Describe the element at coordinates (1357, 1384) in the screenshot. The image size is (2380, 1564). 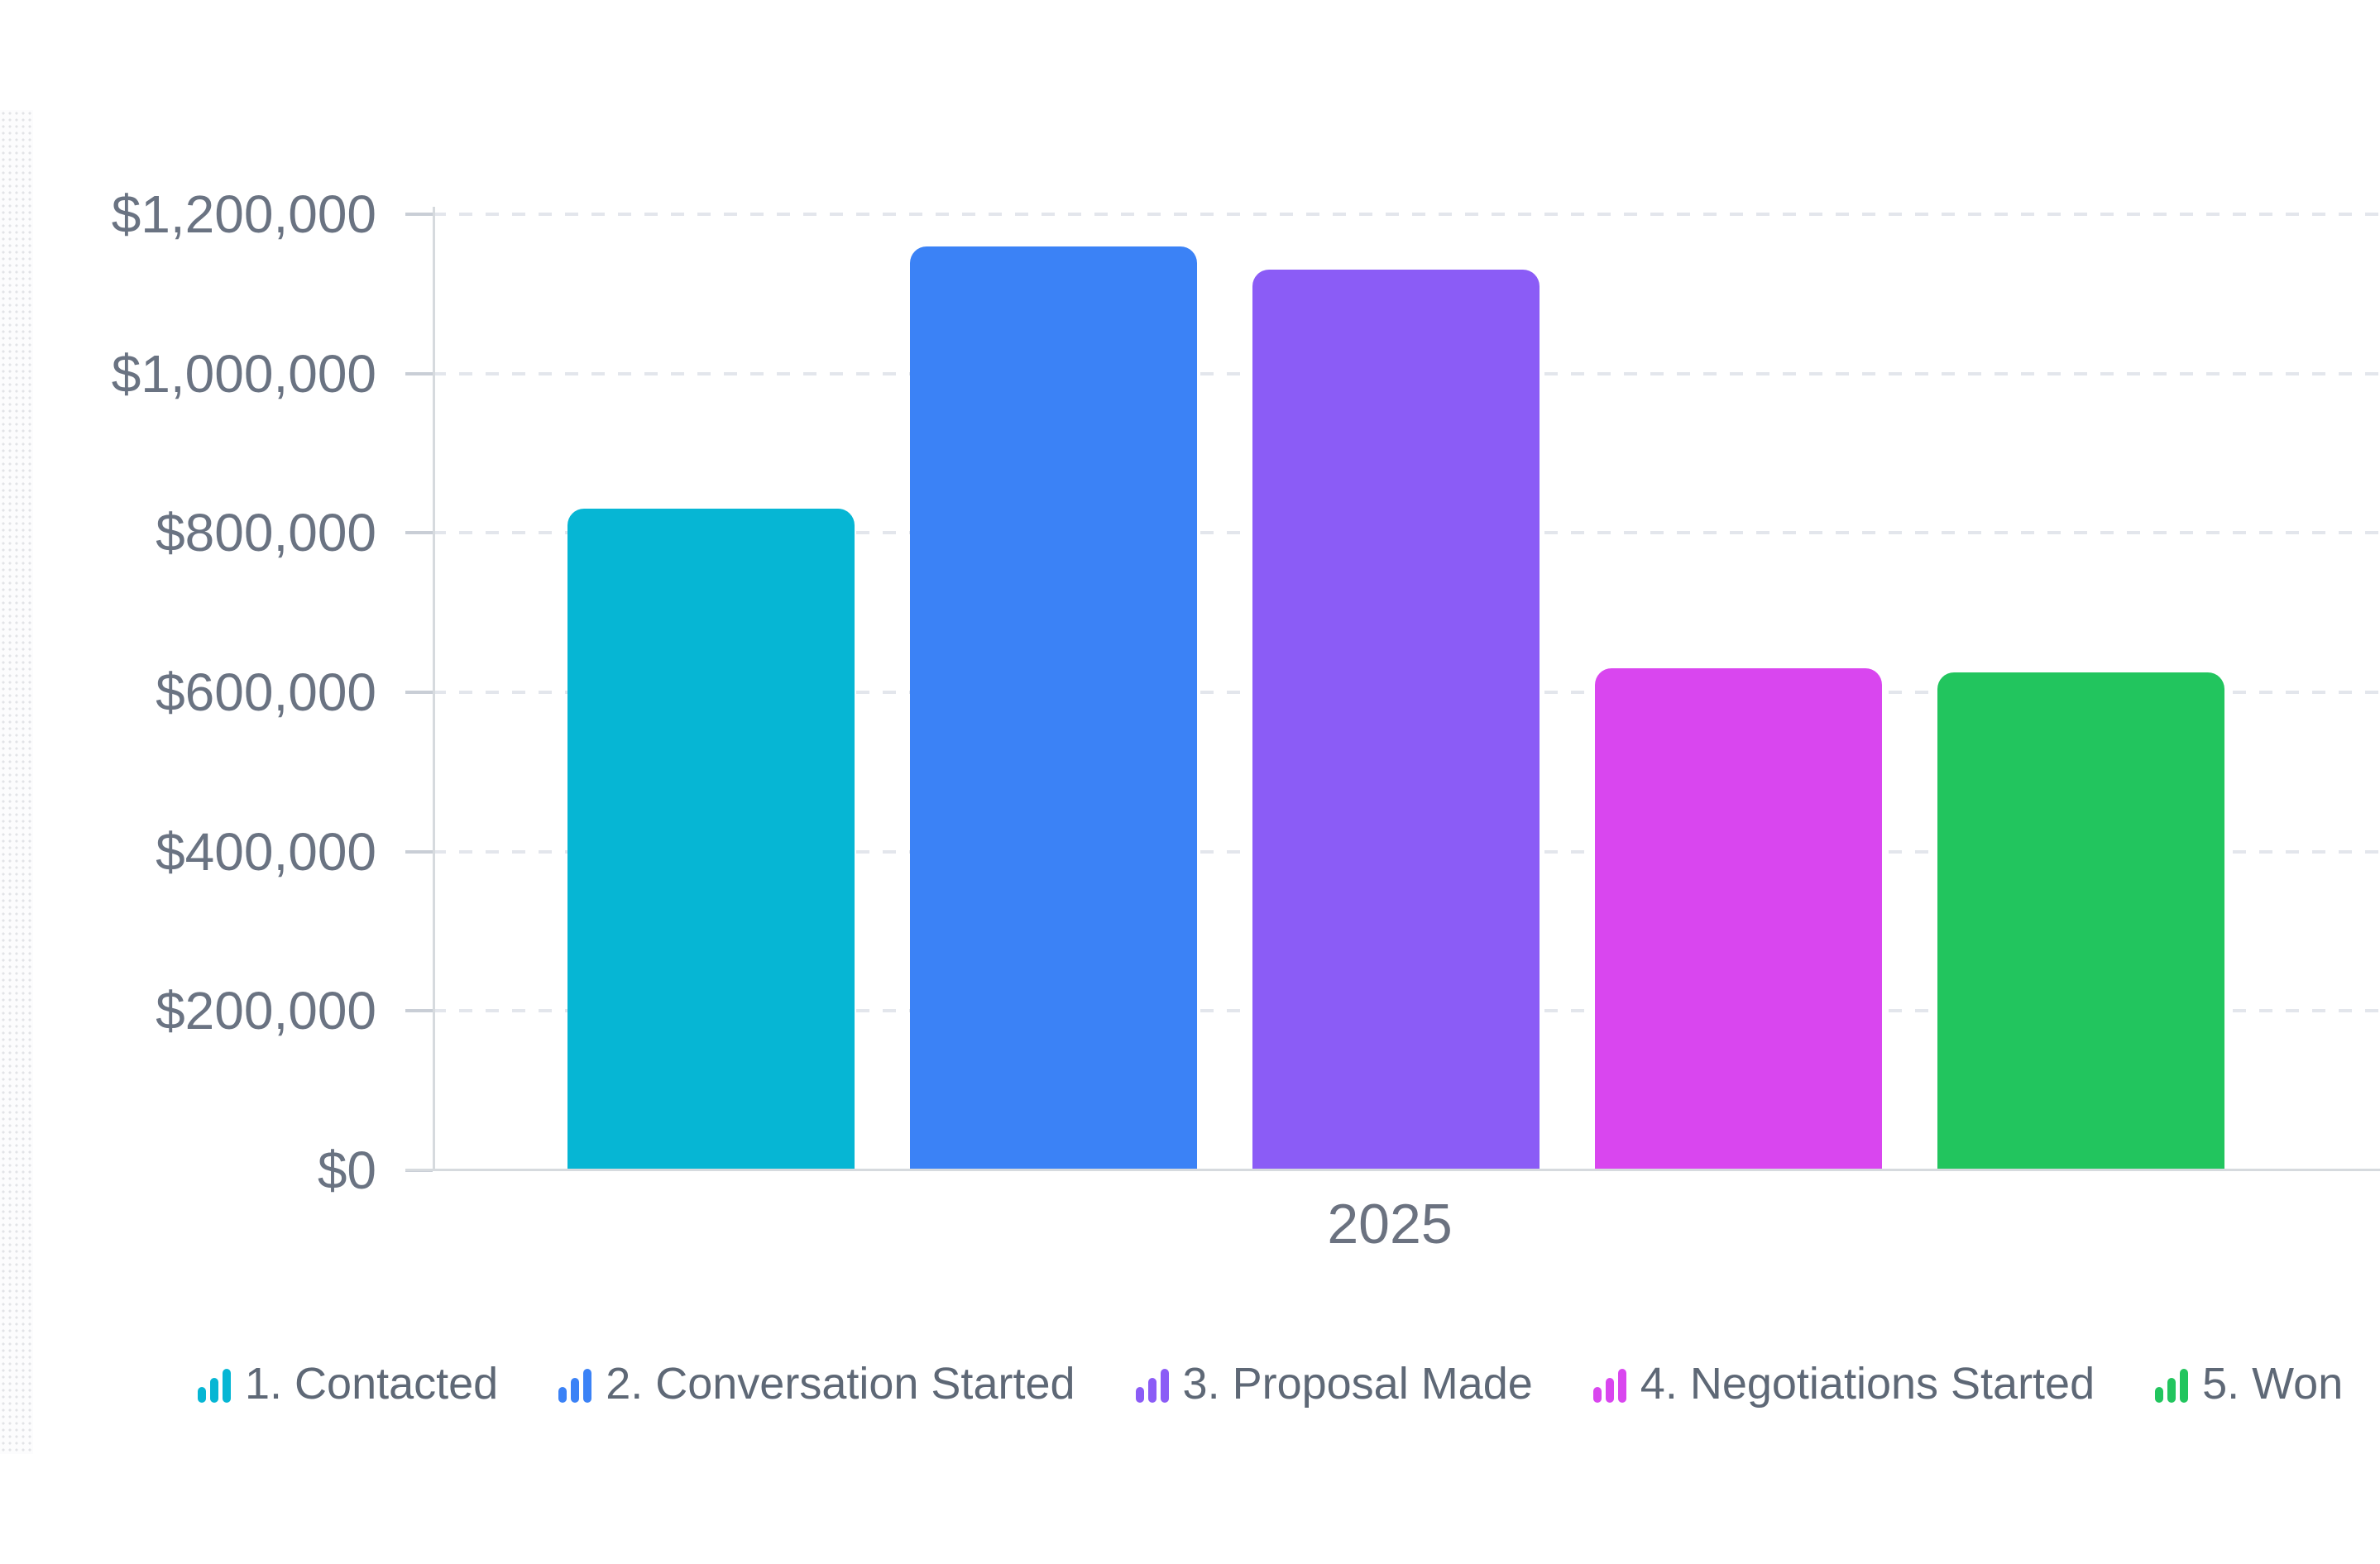
I see `legend-label: 3. Proposal Made` at that location.